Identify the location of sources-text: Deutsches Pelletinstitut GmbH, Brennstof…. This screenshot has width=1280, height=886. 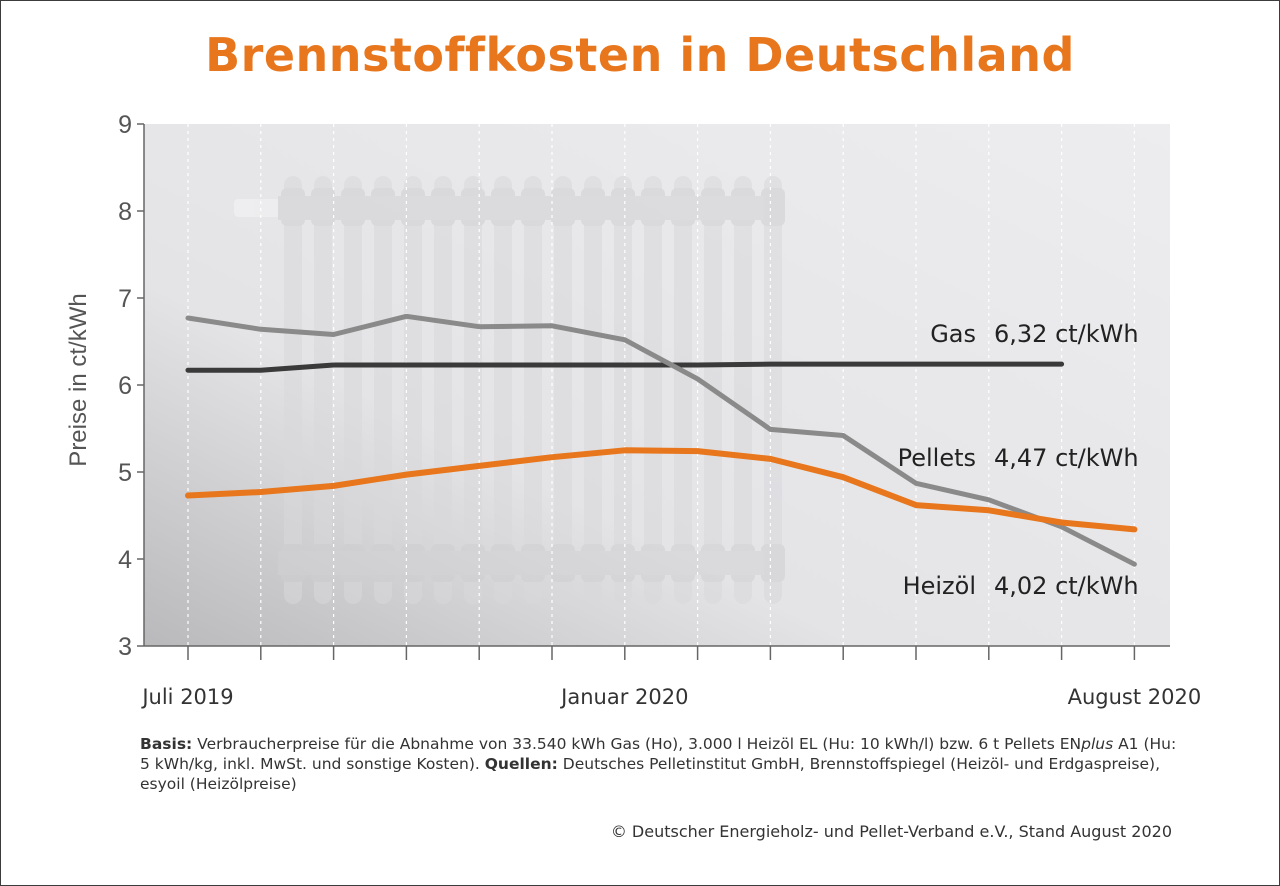
(650, 774).